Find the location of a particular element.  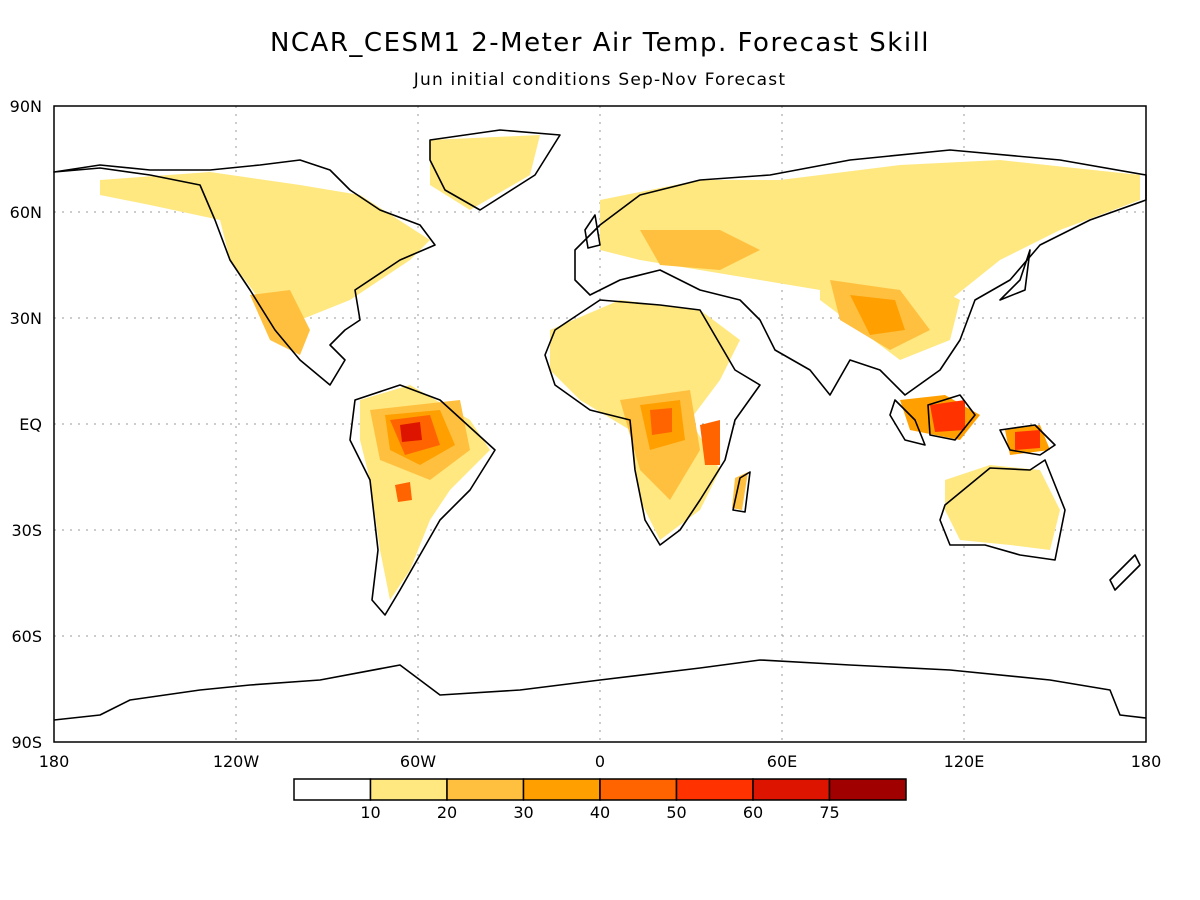

lon-label-120w: 120W is located at coordinates (236, 761).